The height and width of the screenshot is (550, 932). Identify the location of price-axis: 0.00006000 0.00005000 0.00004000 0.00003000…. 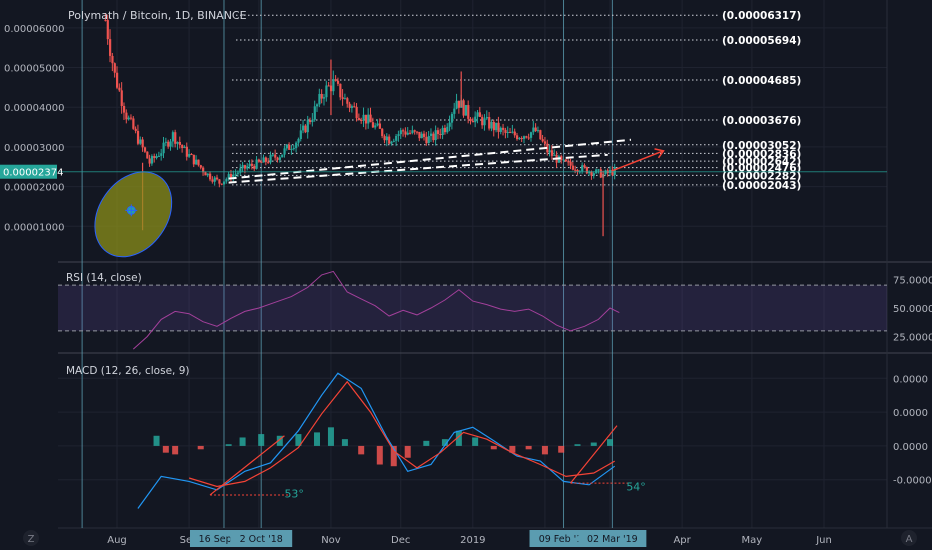
(34, 128).